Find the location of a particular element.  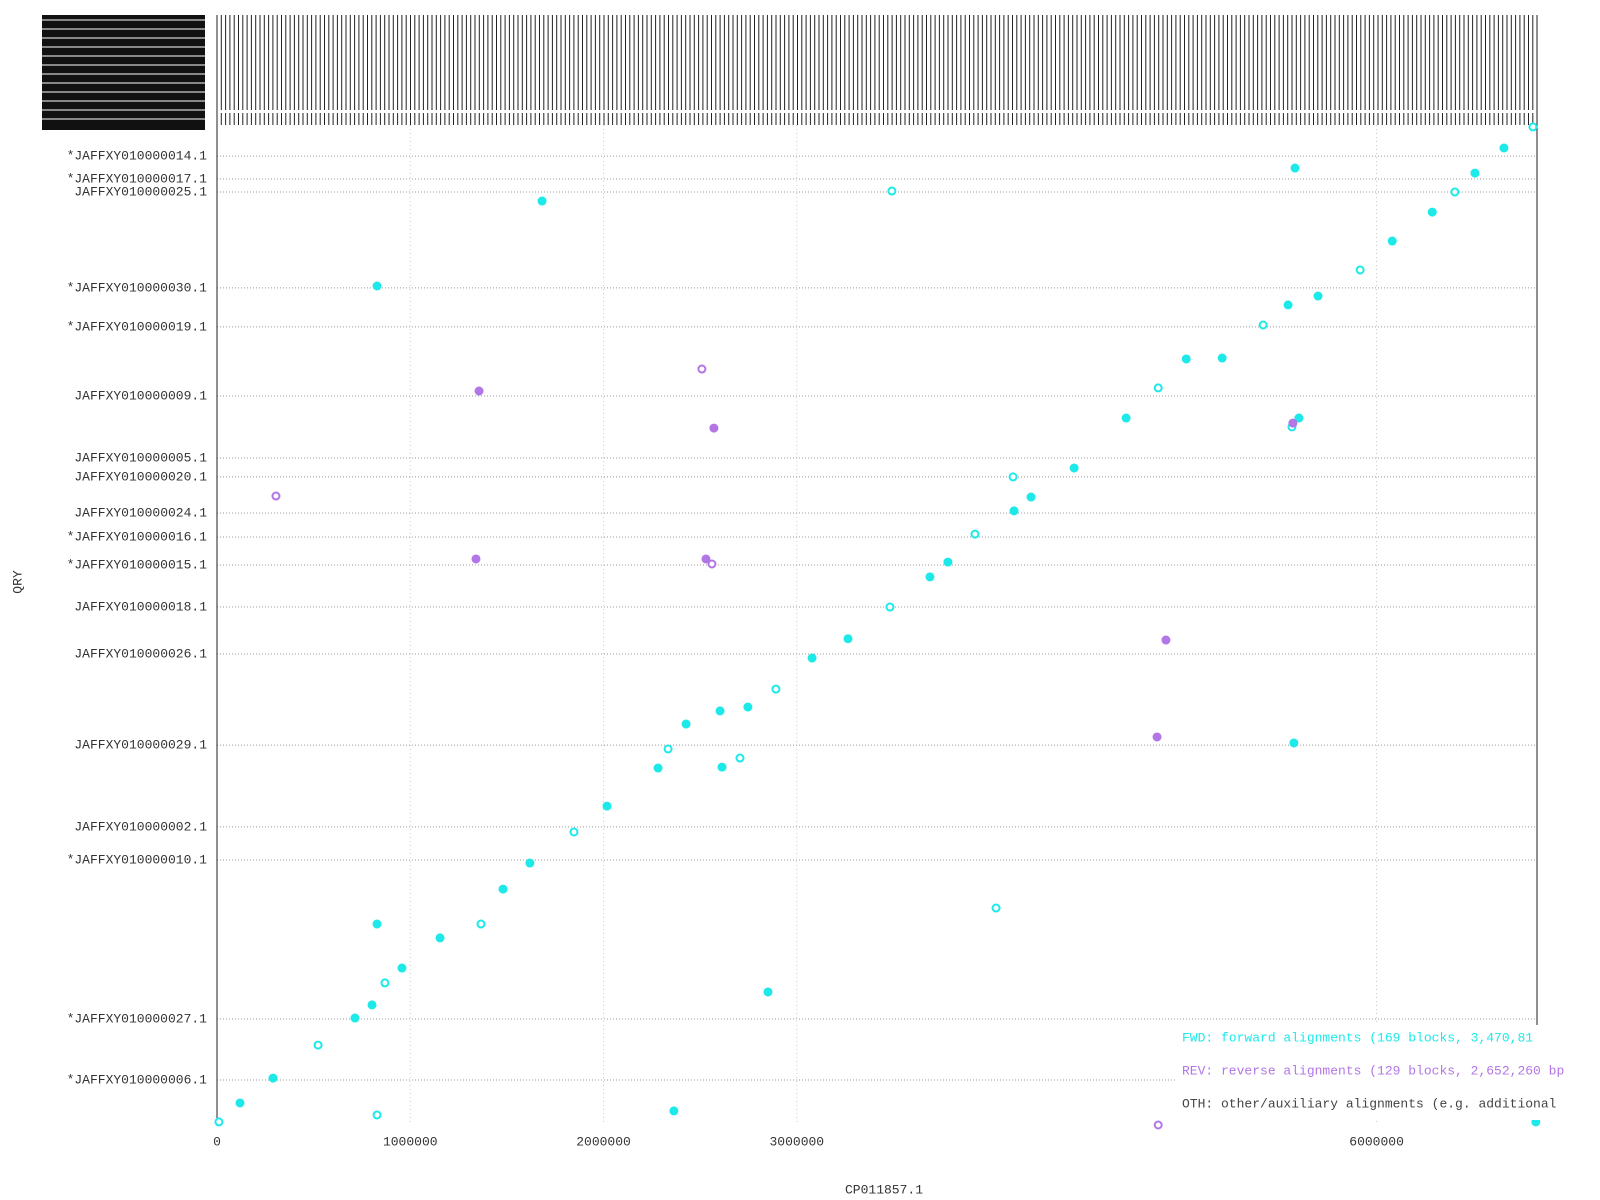

y-tick-label: JAFFXY010000024.1 is located at coordinates (140, 512).